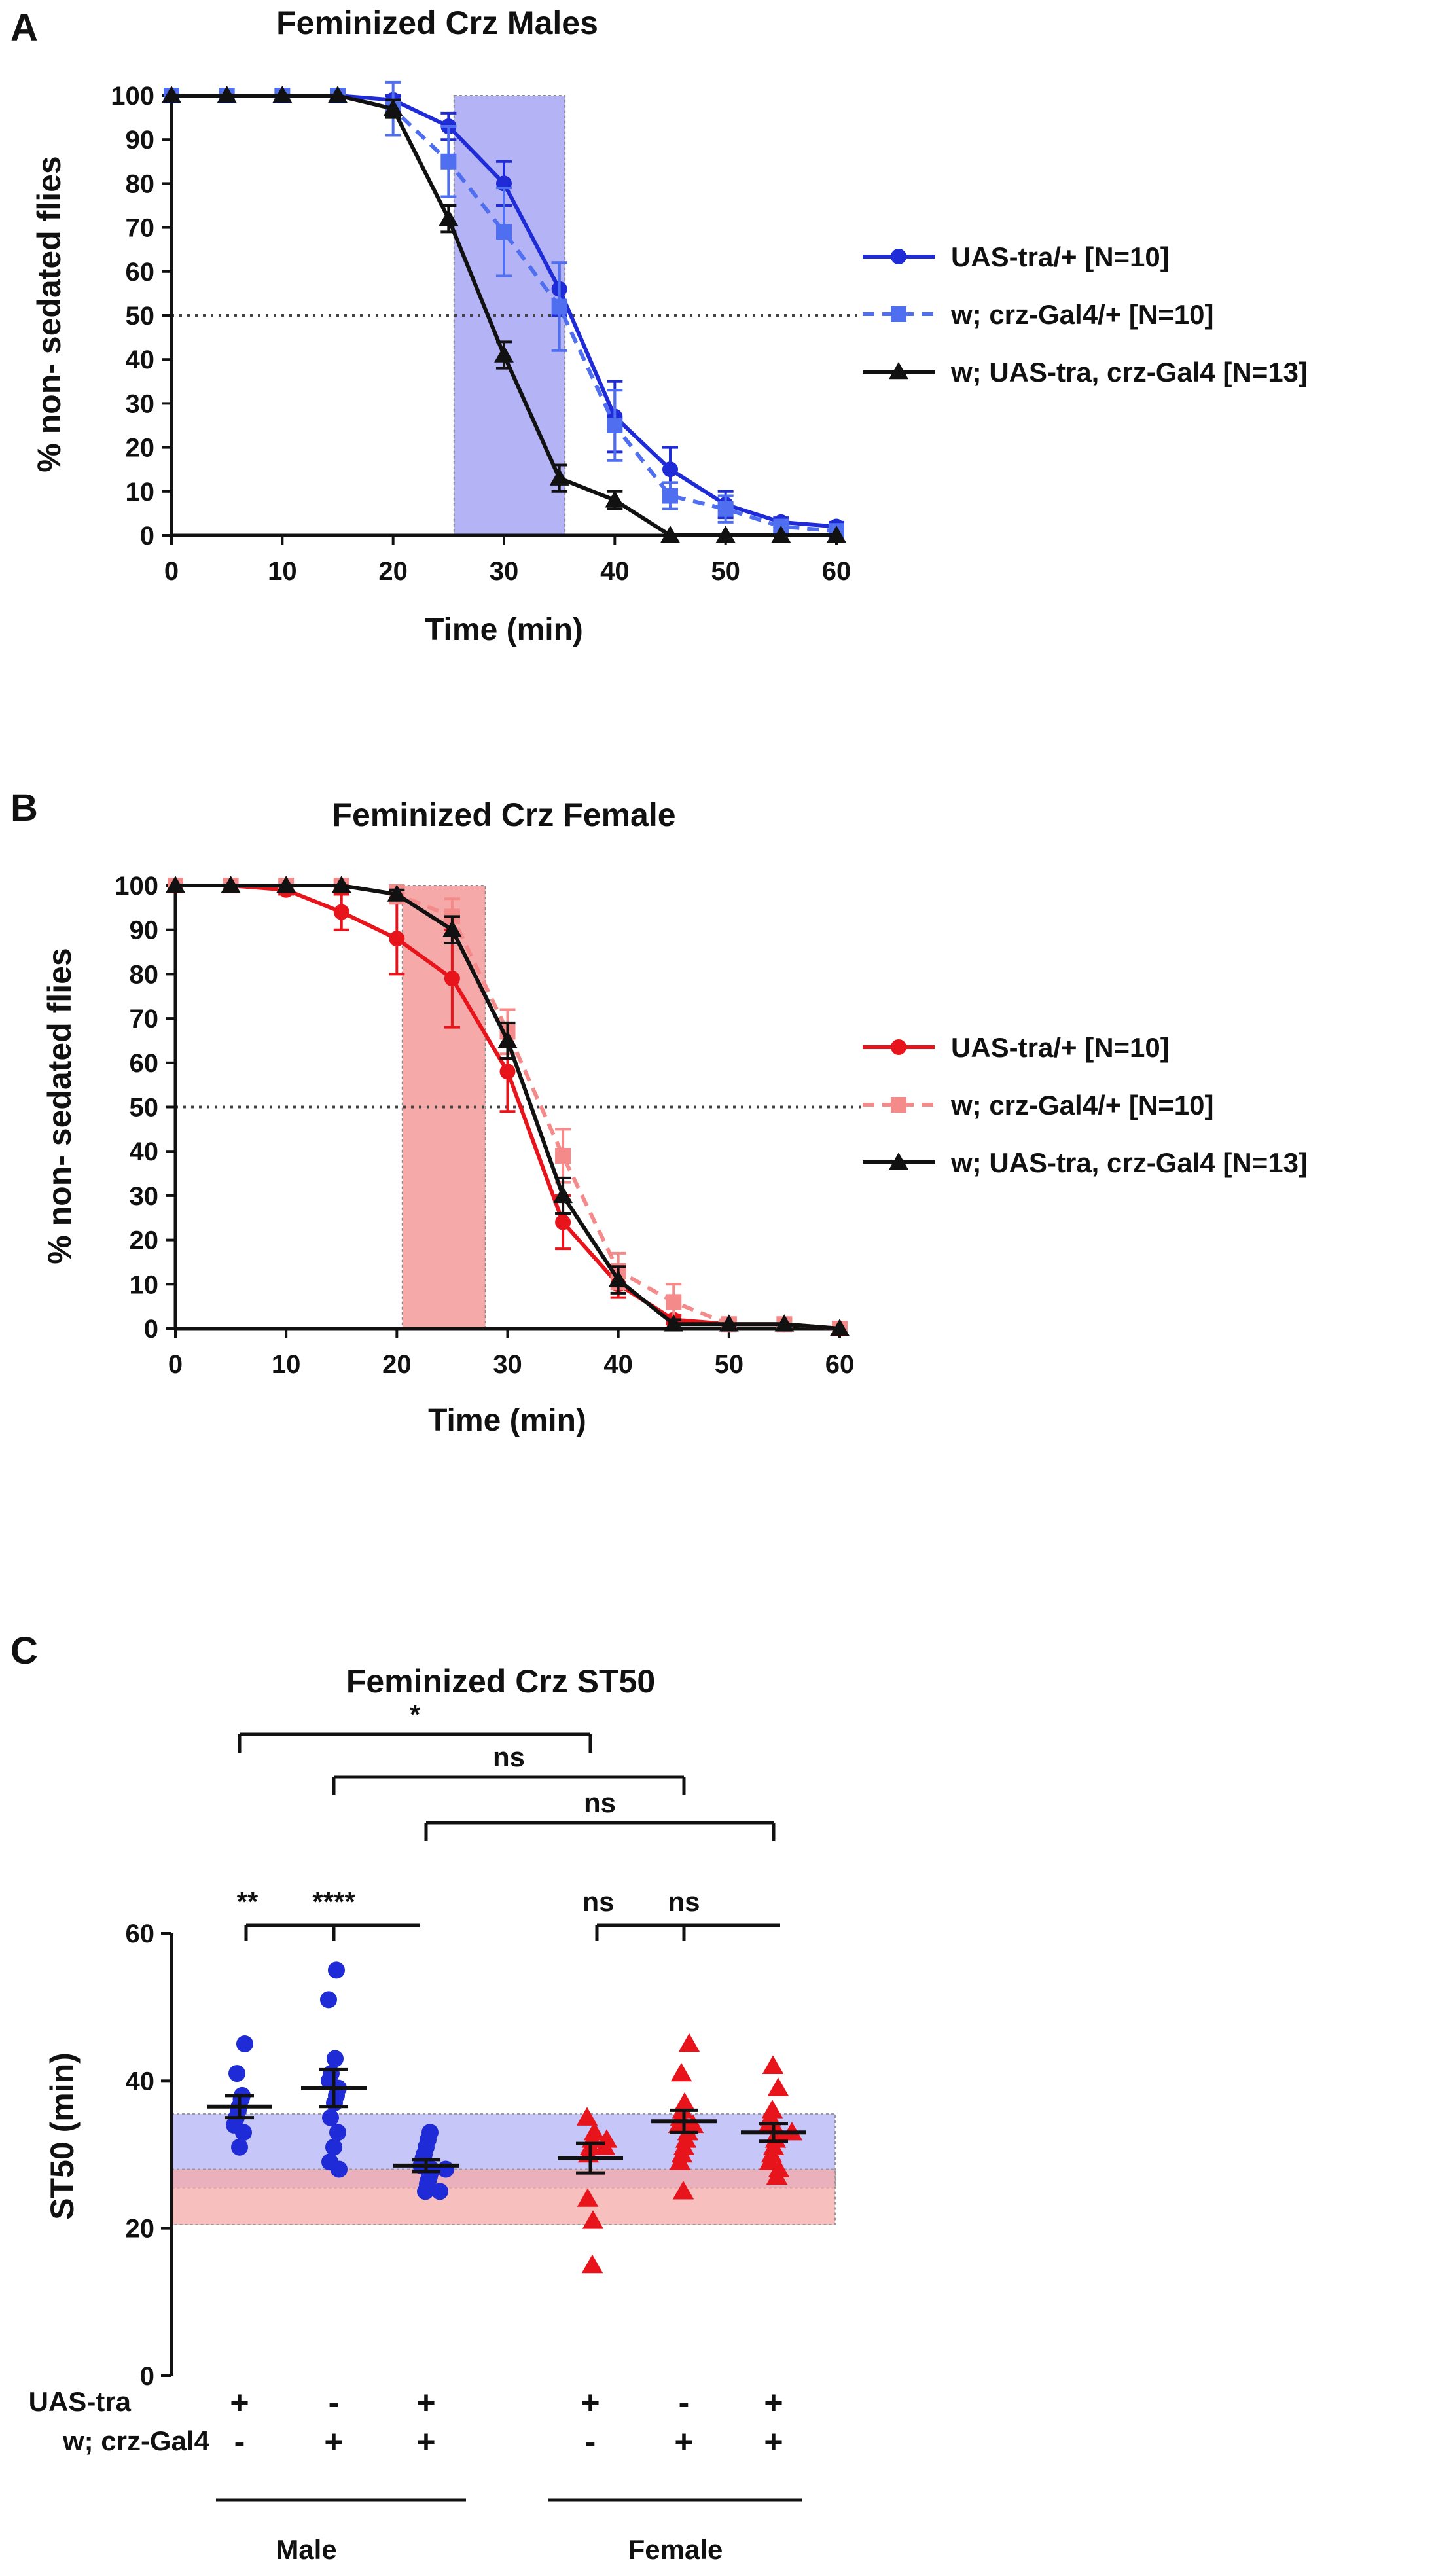 The width and height of the screenshot is (1451, 2576). Describe the element at coordinates (144, 1151) in the screenshot. I see `y-tick-label: 40` at that location.